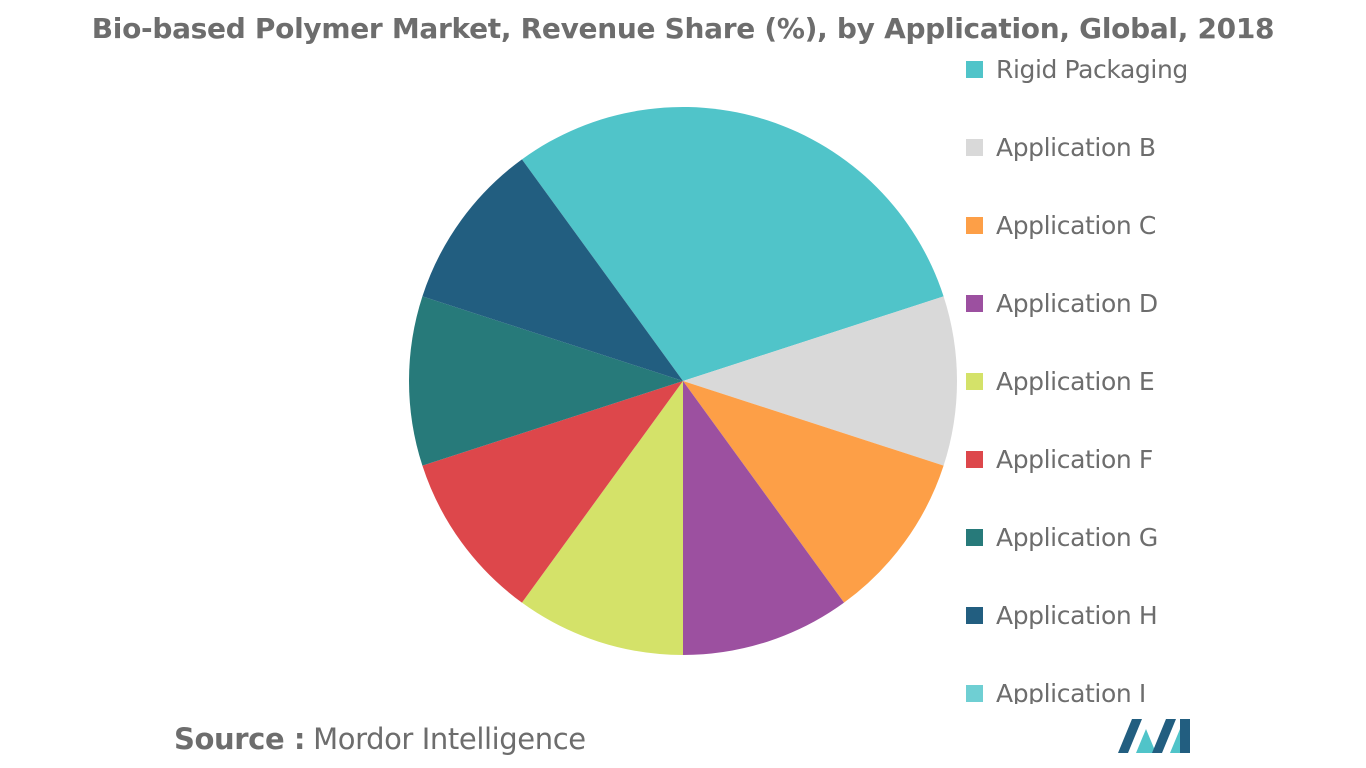  Describe the element at coordinates (552, 270) in the screenshot. I see `pie-slice-application-h` at that location.